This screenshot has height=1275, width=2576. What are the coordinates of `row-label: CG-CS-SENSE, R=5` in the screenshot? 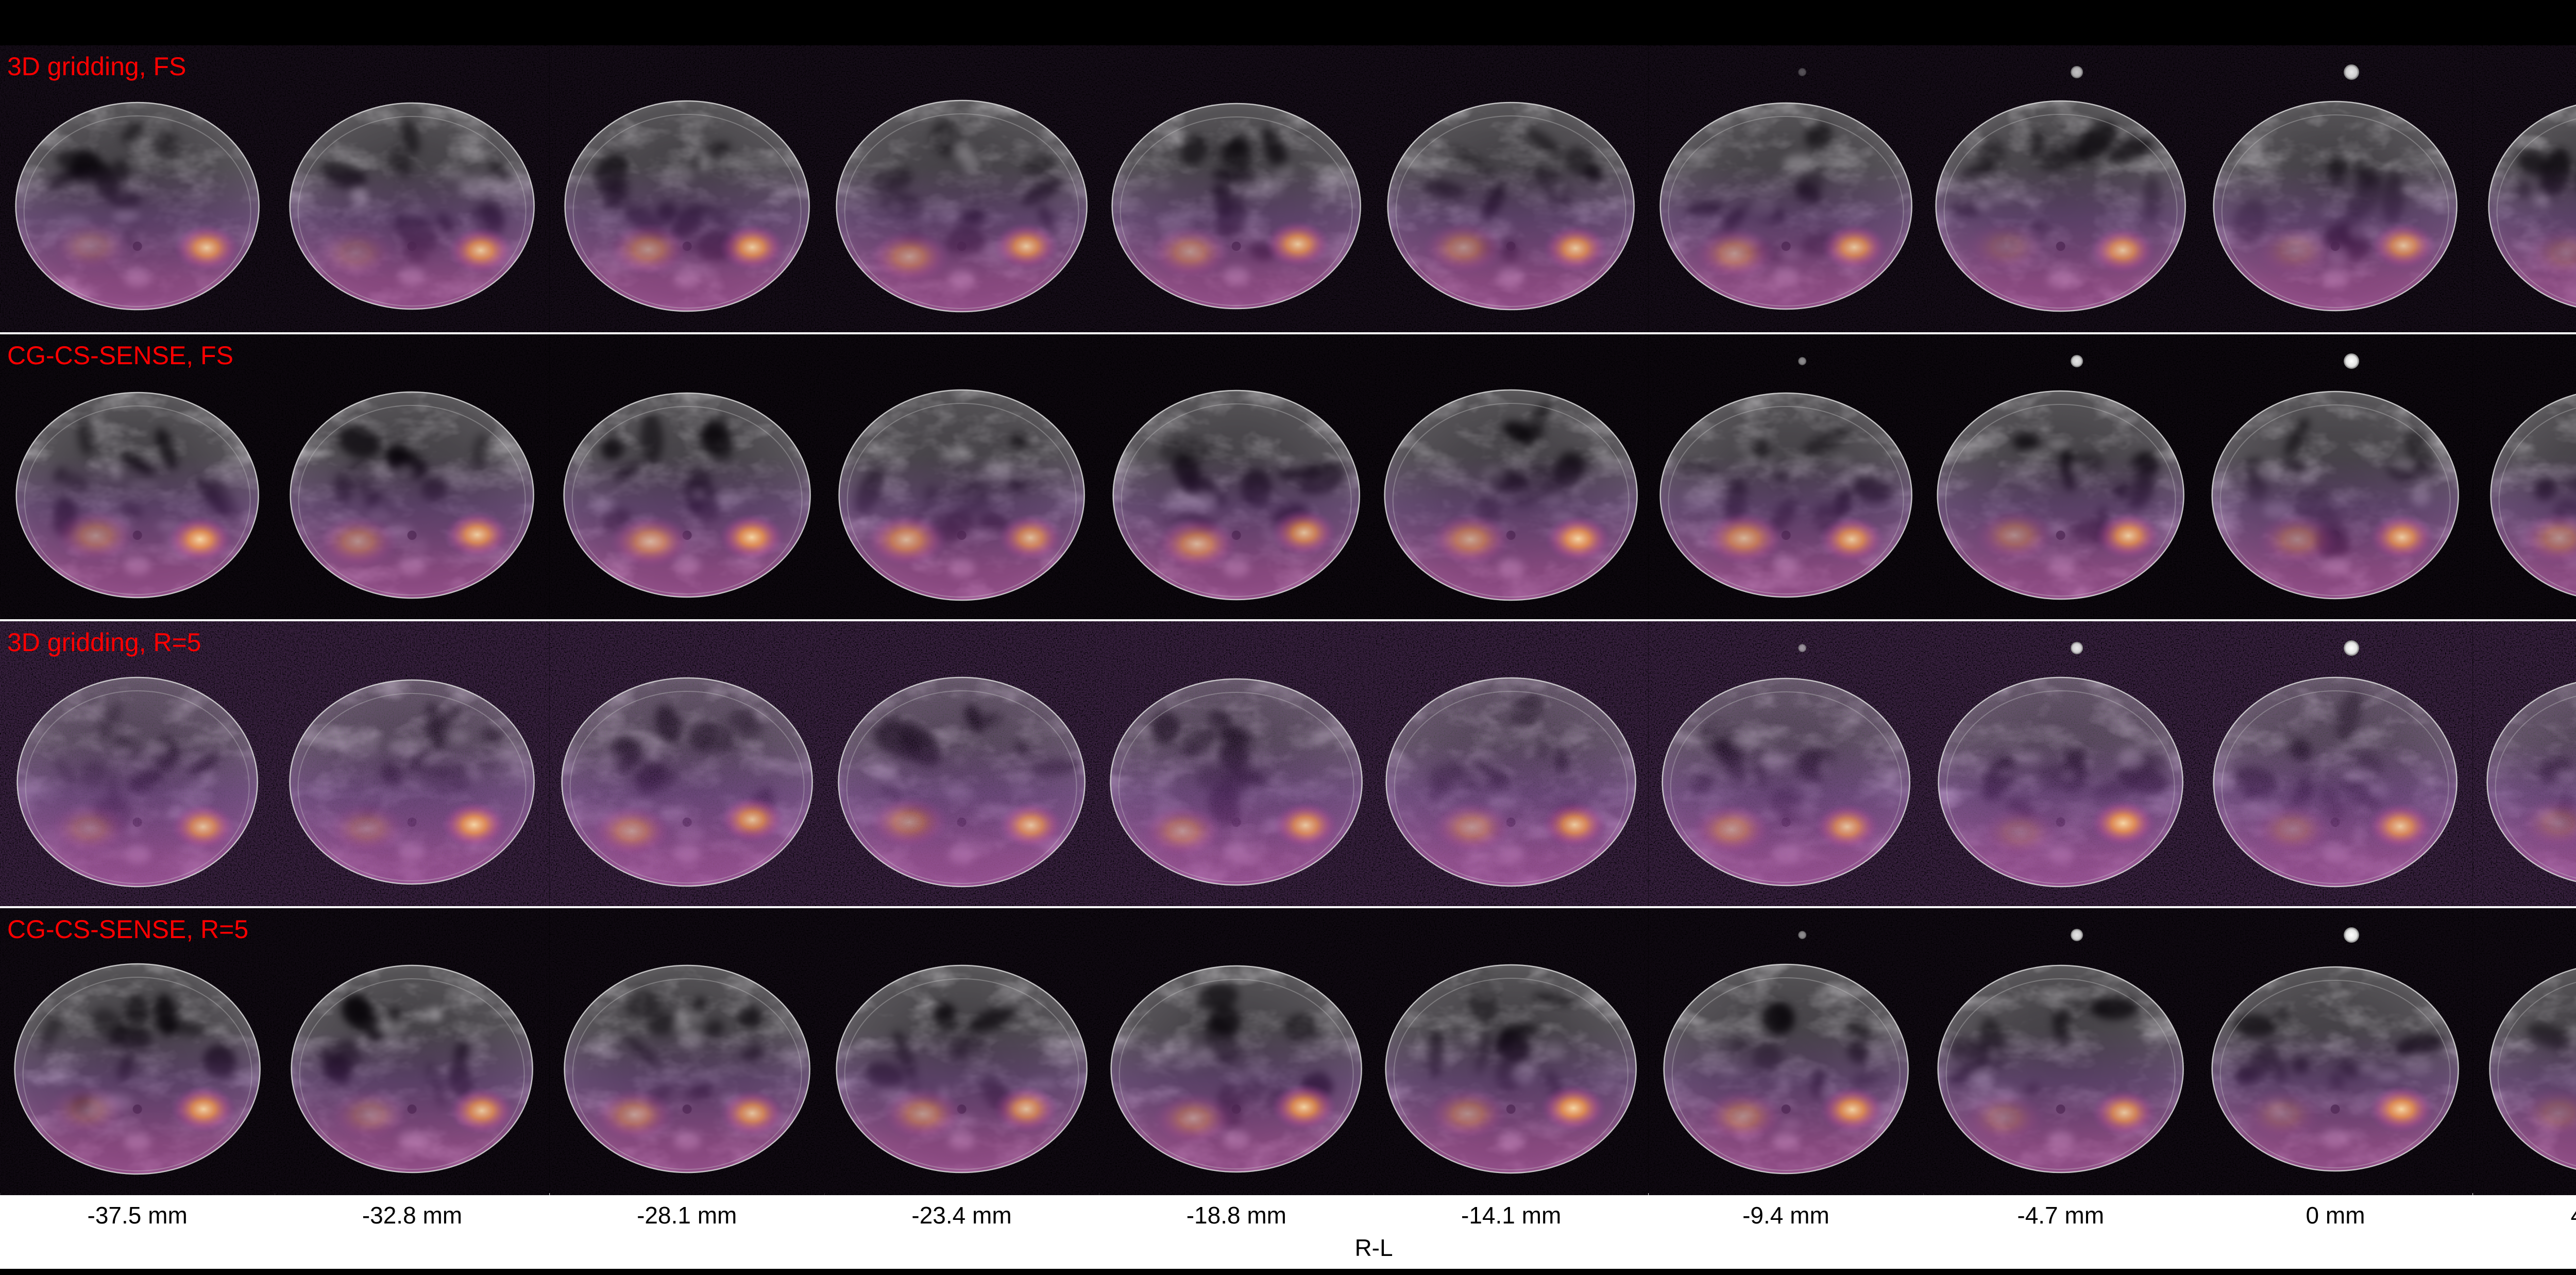 It's located at (127, 929).